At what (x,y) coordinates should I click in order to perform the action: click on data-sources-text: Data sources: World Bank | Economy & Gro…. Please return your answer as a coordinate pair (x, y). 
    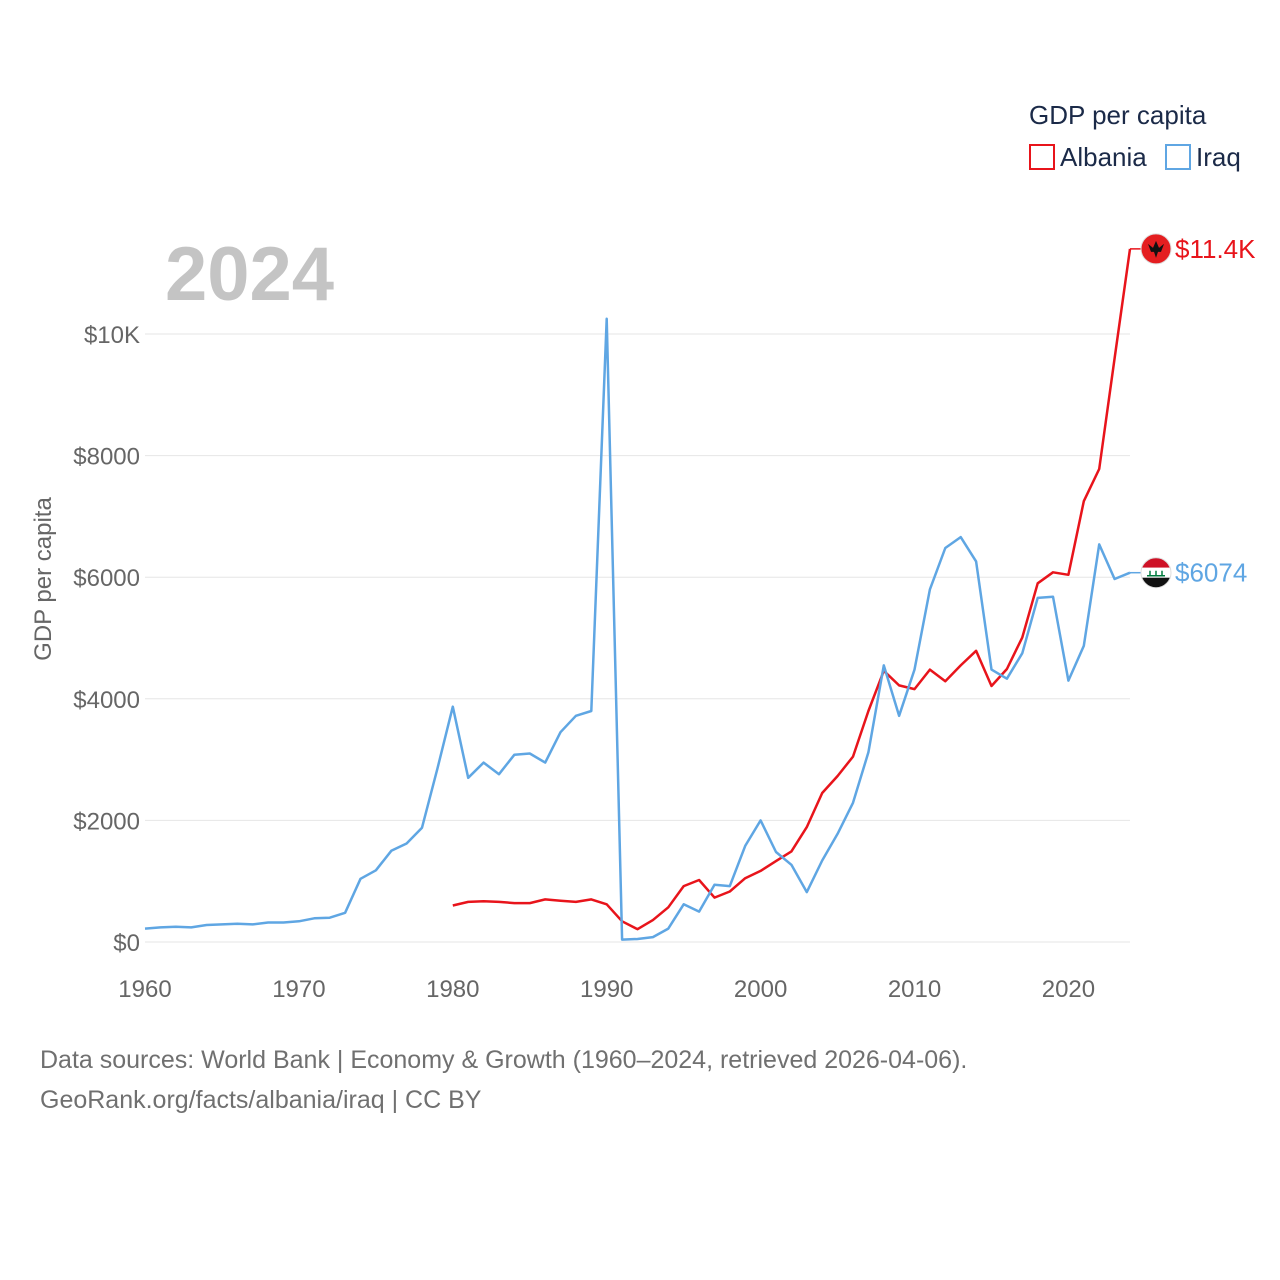
    Looking at the image, I should click on (504, 1060).